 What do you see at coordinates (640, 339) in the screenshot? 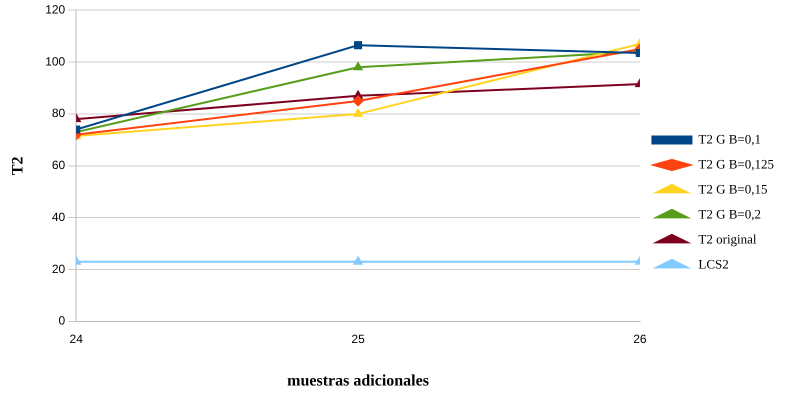
I see `x-tick-label: 26` at bounding box center [640, 339].